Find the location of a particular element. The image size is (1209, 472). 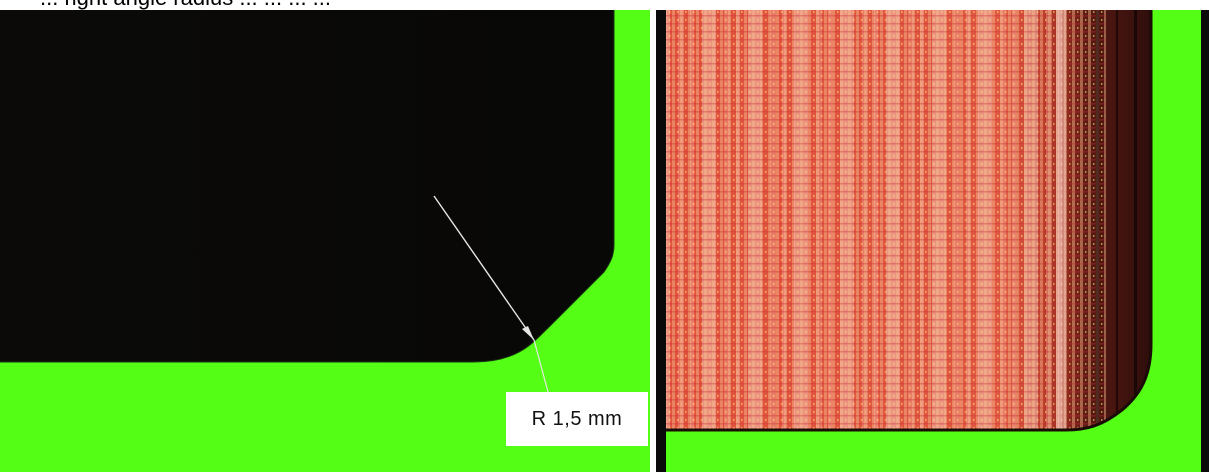

panel-border is located at coordinates (661, 241).